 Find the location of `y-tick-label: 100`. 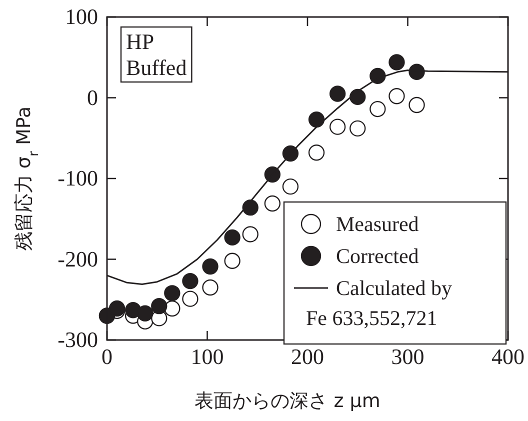

y-tick-label: 100 is located at coordinates (81, 16).